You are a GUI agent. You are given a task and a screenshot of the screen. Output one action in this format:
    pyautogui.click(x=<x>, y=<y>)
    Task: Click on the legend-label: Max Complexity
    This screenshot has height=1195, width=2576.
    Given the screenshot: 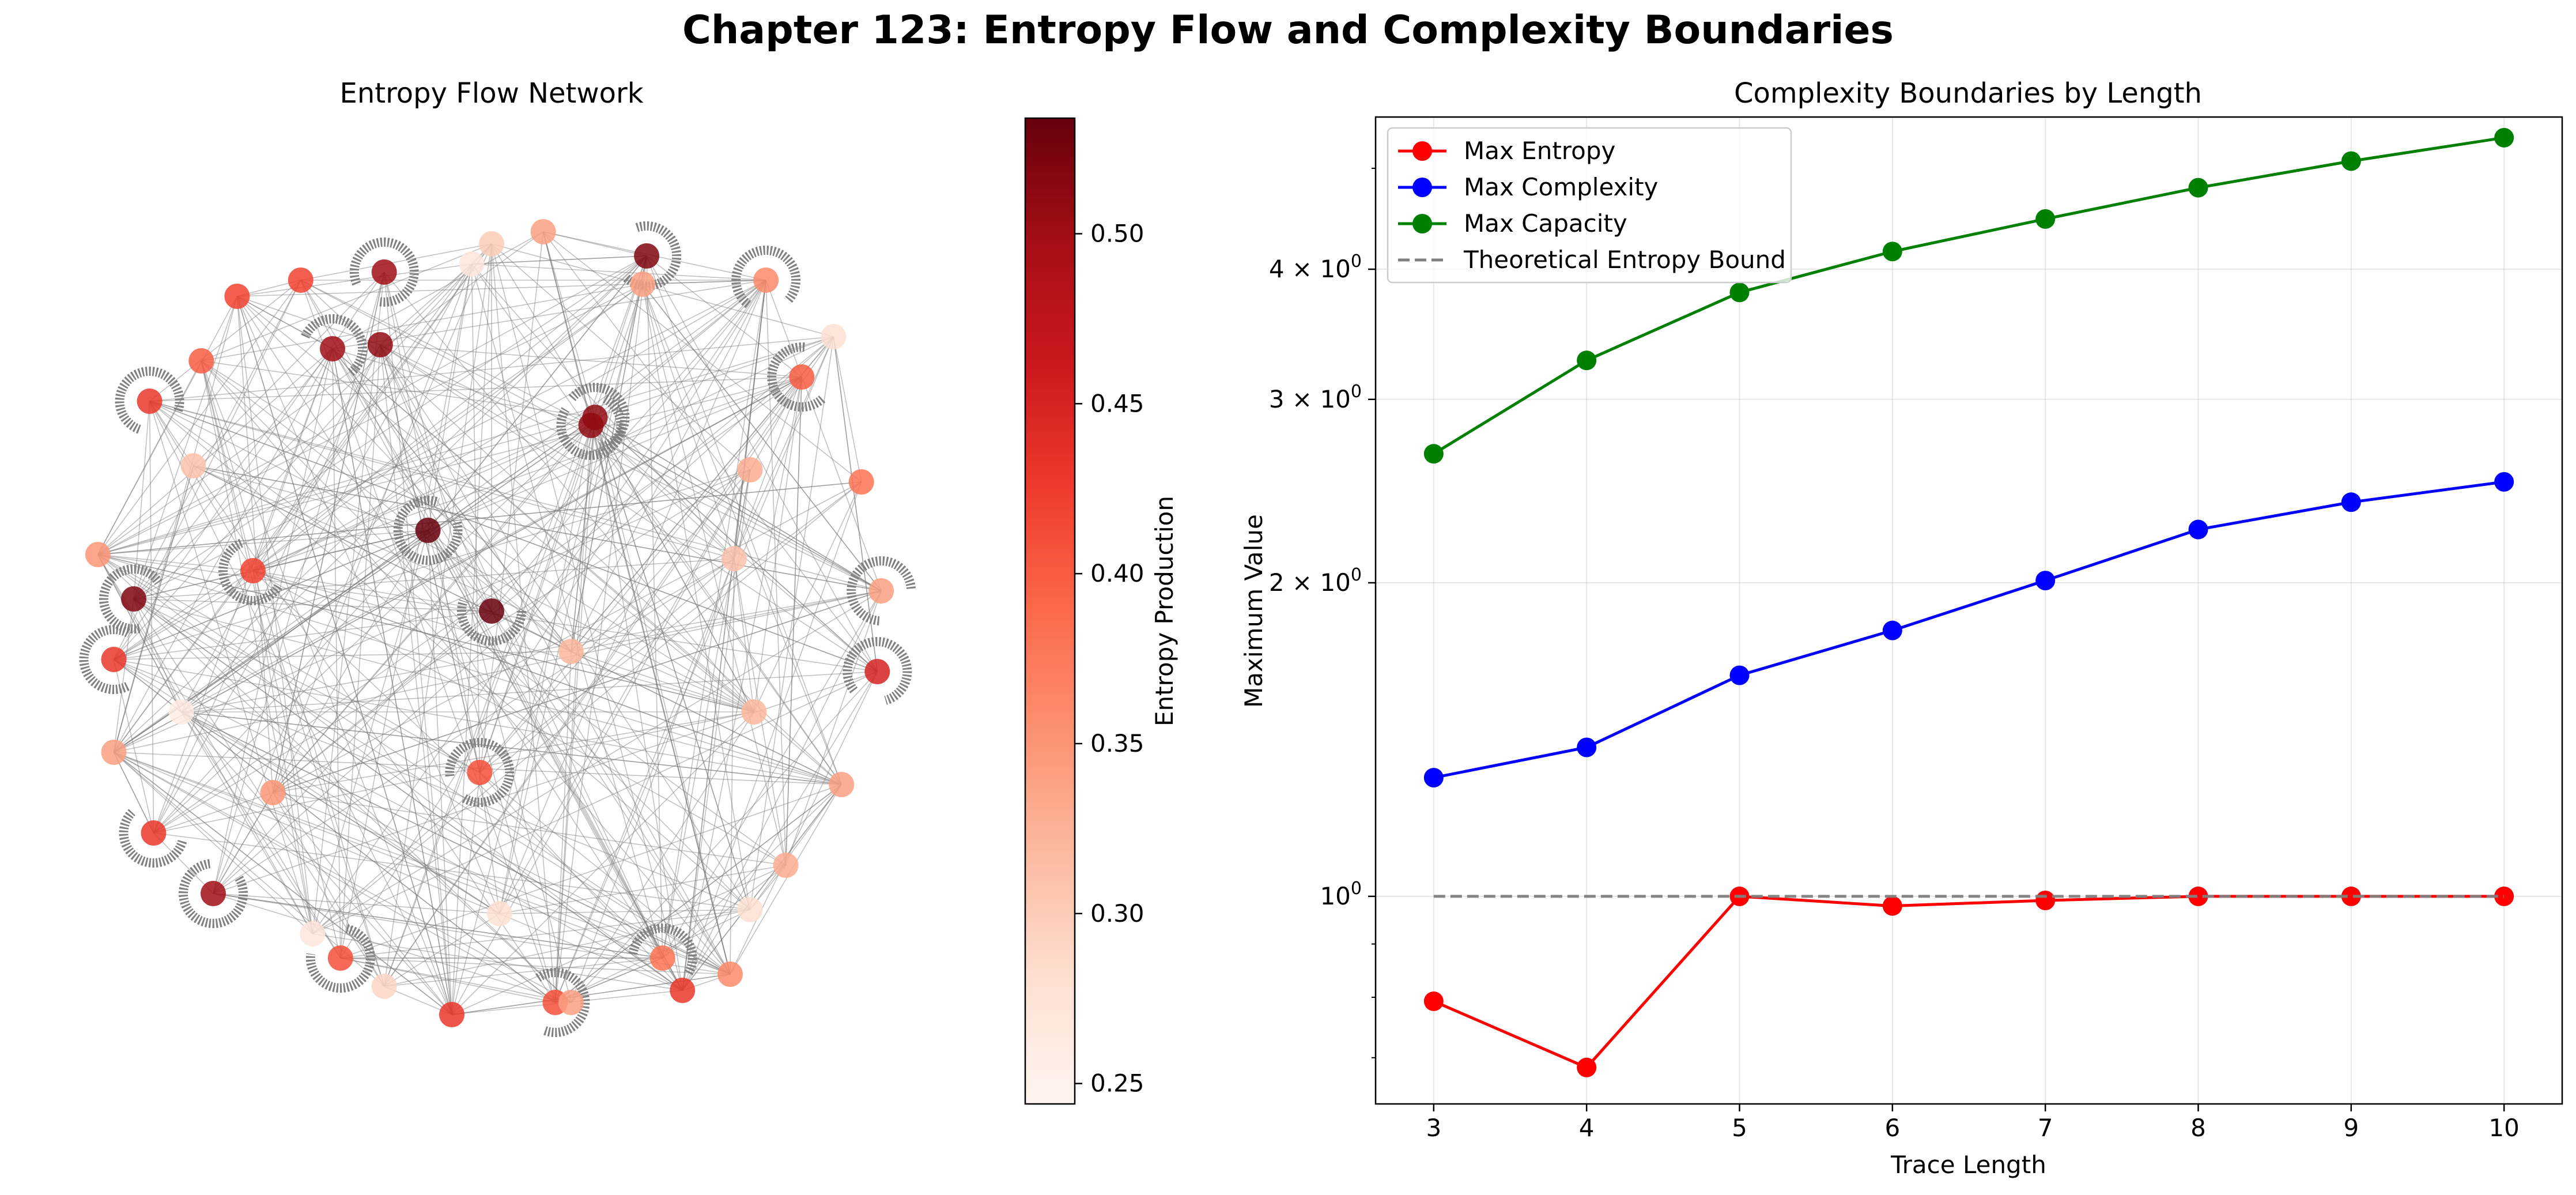 What is the action you would take?
    pyautogui.click(x=1561, y=187)
    